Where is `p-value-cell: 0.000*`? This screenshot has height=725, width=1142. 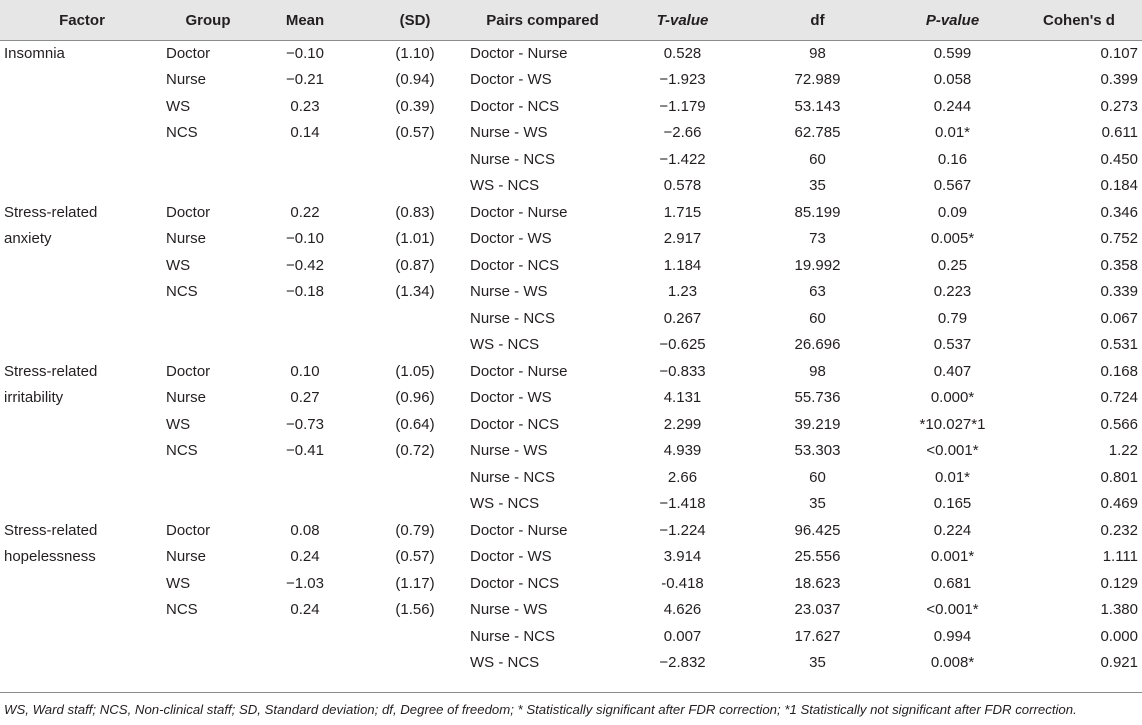
p-value-cell: 0.000* is located at coordinates (952, 398).